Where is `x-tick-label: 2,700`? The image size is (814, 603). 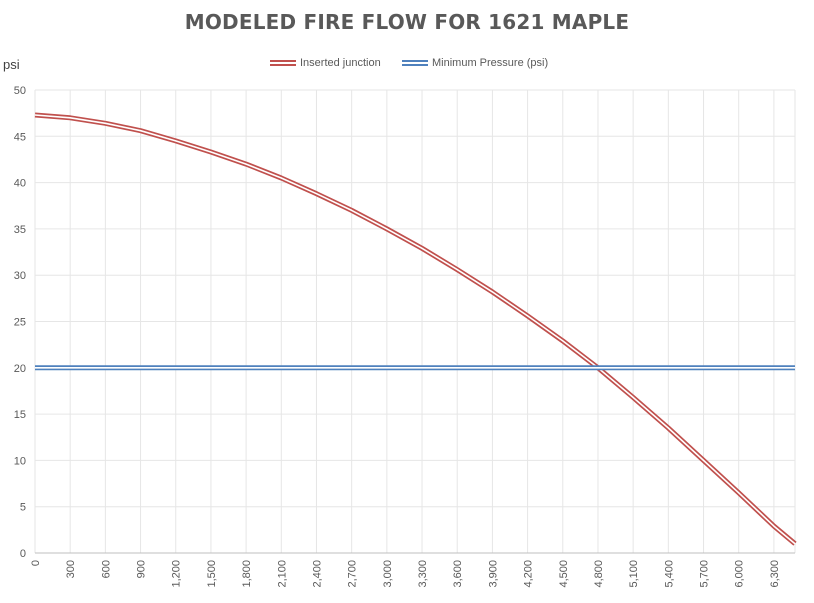
x-tick-label: 2,700 is located at coordinates (353, 574).